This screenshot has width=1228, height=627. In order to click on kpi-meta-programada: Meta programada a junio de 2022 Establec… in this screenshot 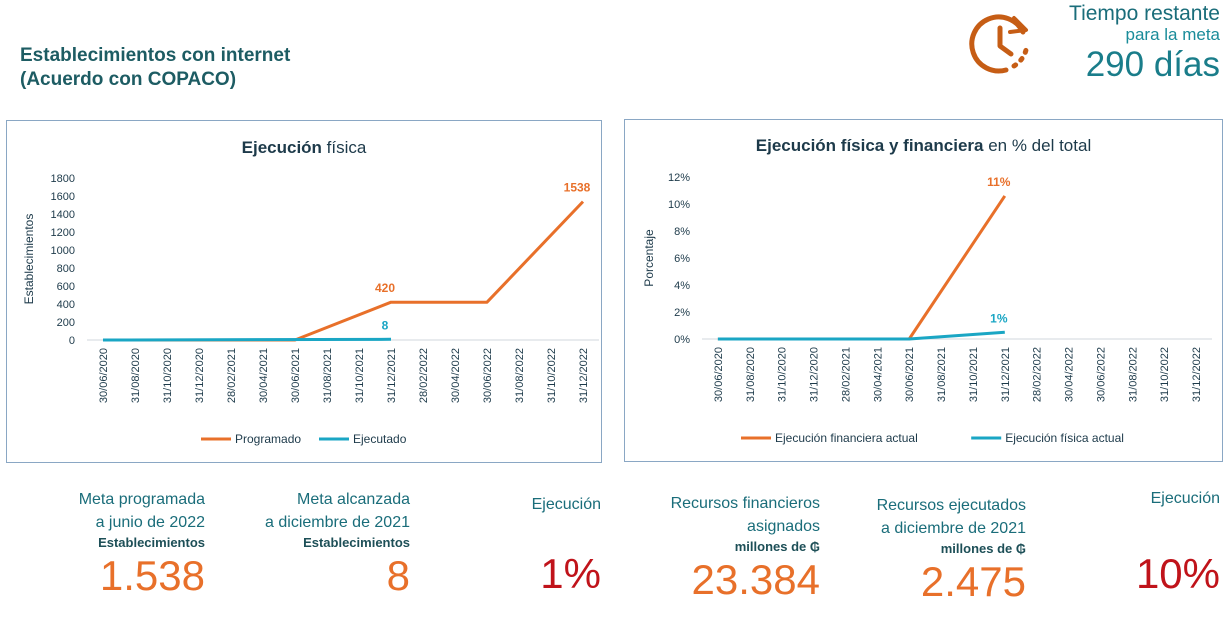, I will do `click(142, 544)`.